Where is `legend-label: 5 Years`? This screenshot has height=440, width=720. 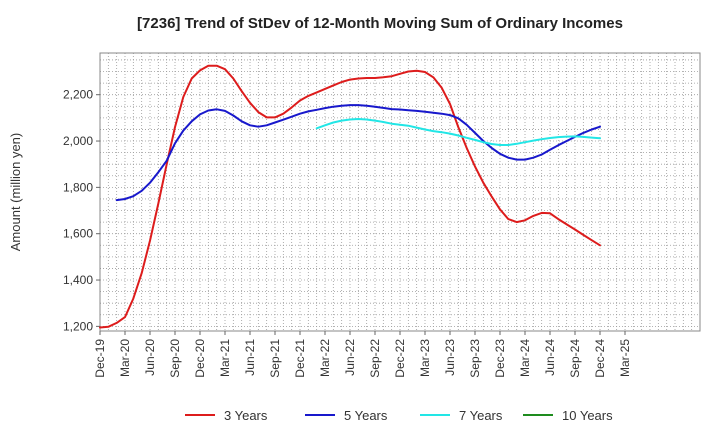
legend-label: 5 Years is located at coordinates (366, 415).